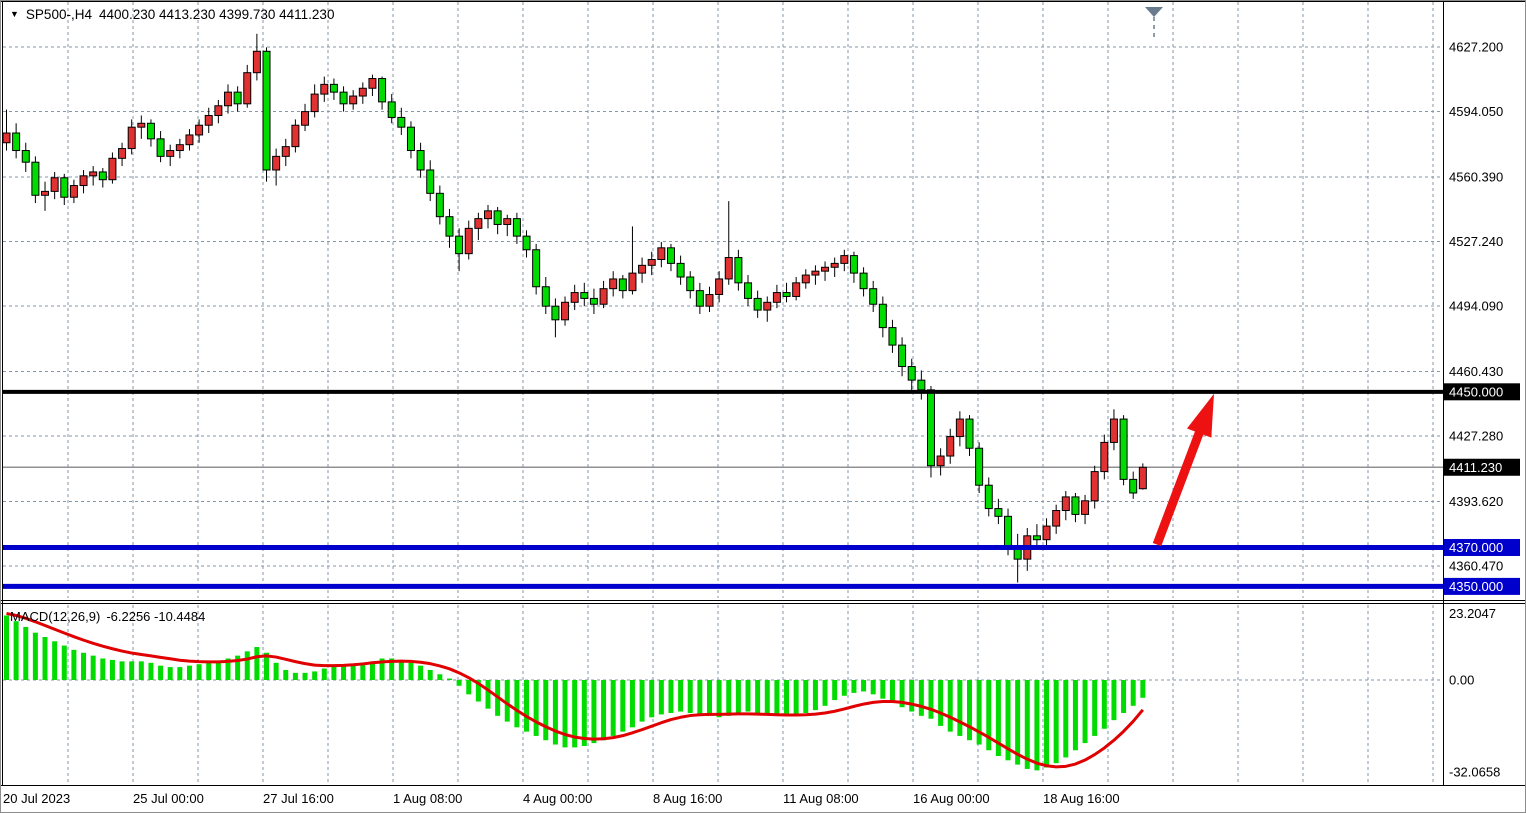  Describe the element at coordinates (951, 798) in the screenshot. I see `time-tick-label: 16 Aug 00:00` at that location.